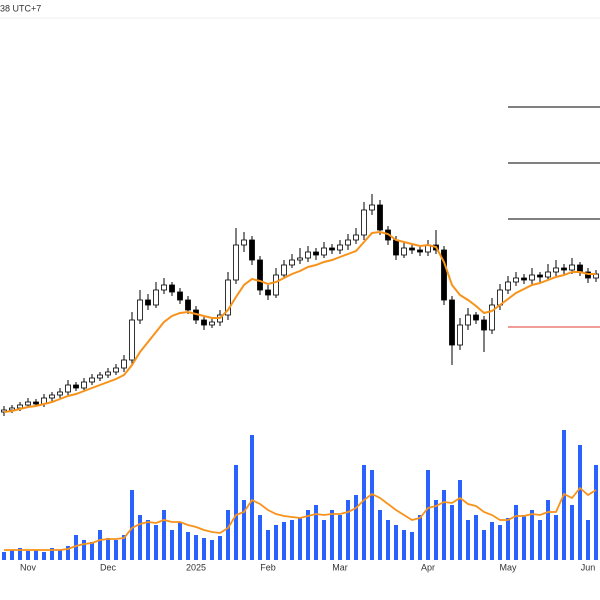 Image resolution: width=600 pixels, height=600 pixels. Describe the element at coordinates (588, 567) in the screenshot. I see `x-tick-label: Jun` at that location.